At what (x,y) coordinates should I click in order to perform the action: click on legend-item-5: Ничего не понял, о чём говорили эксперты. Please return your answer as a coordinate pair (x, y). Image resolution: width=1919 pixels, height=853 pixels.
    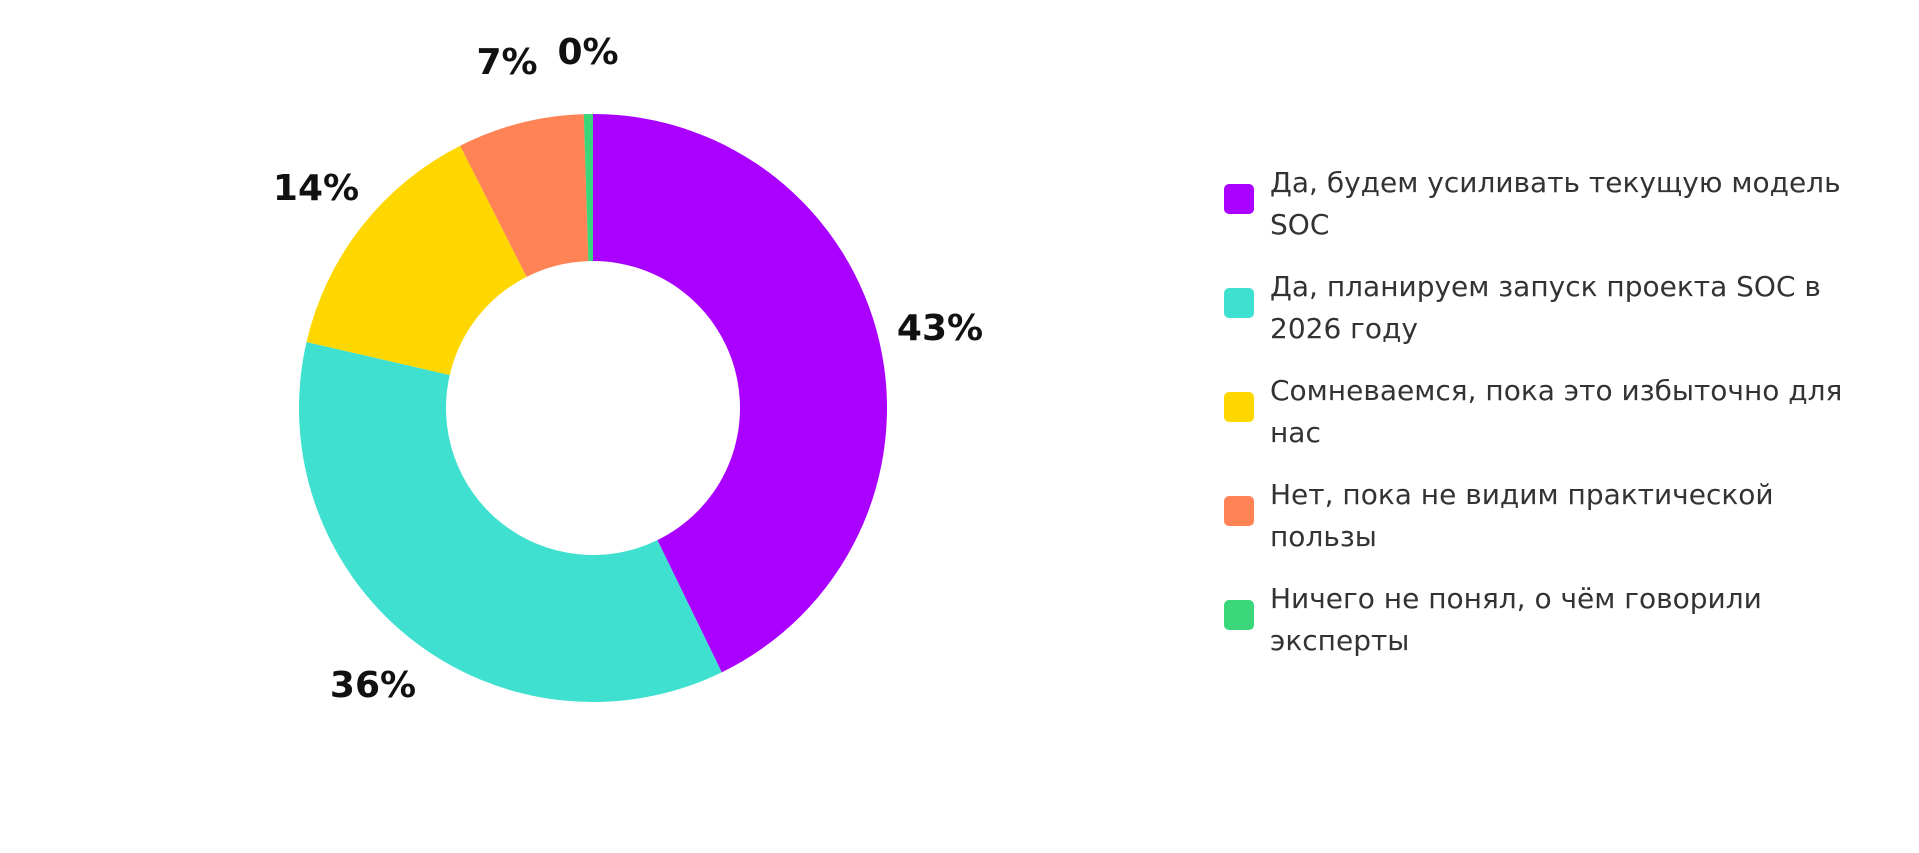
    Looking at the image, I should click on (1544, 620).